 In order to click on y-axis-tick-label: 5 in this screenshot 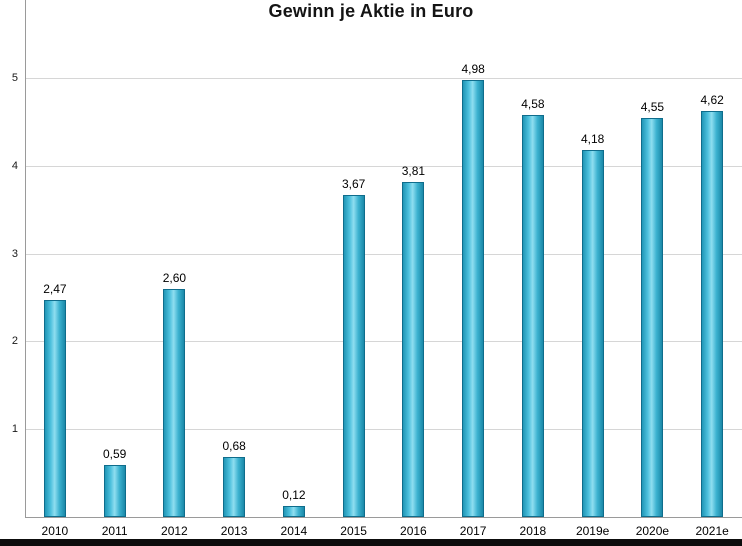, I will do `click(14, 78)`.